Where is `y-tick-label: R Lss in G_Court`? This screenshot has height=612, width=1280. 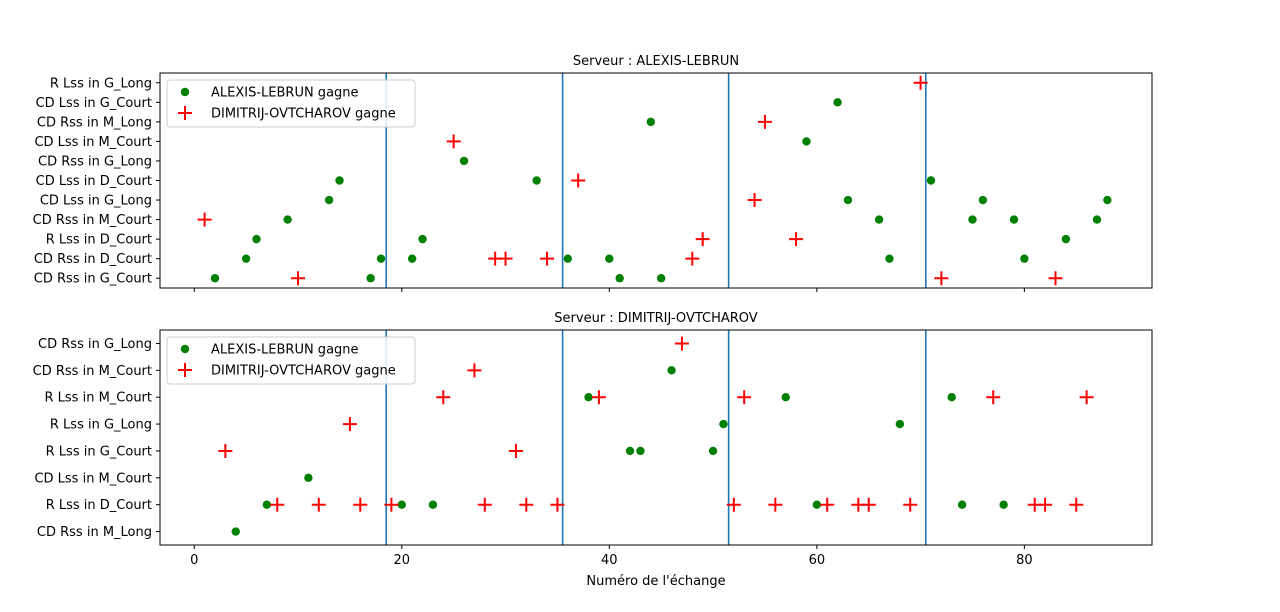 y-tick-label: R Lss in G_Court is located at coordinates (99, 451).